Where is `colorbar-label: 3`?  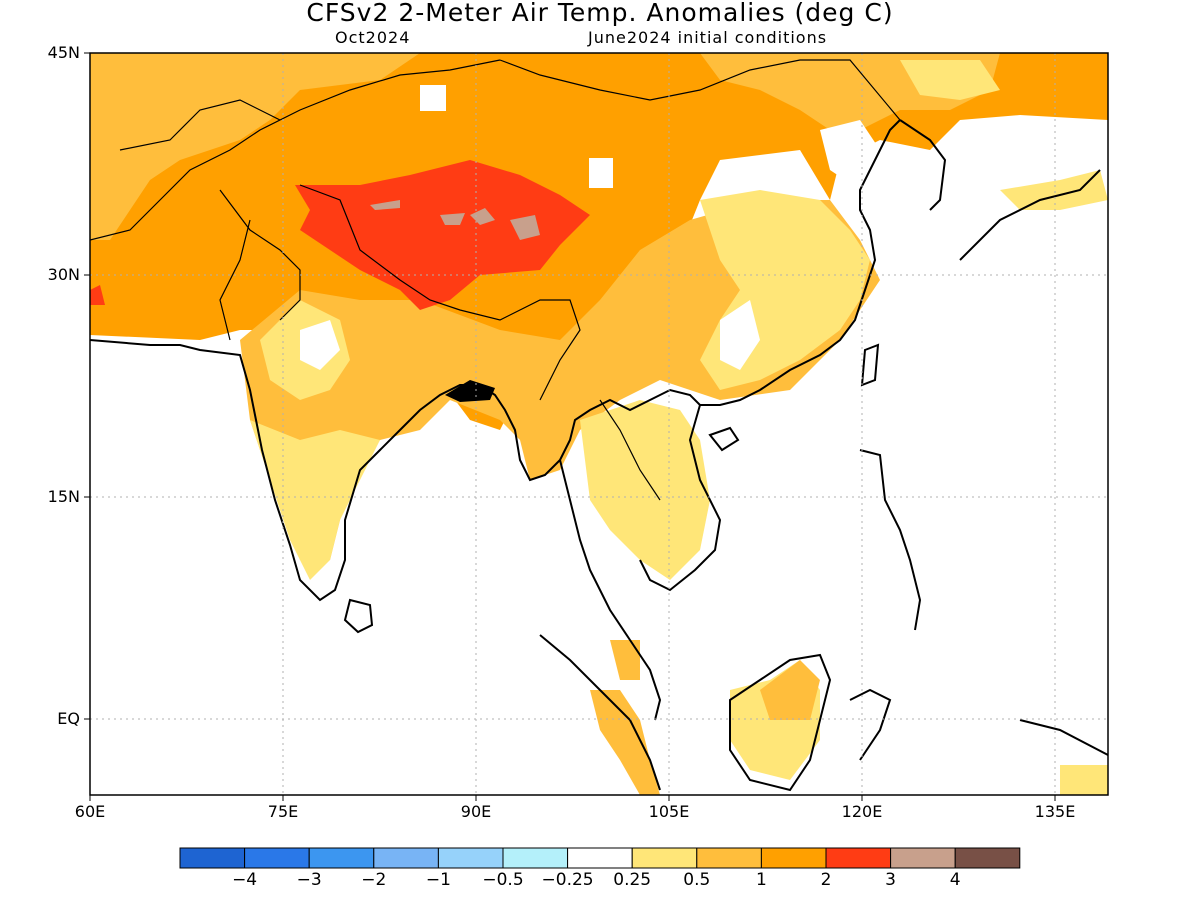 colorbar-label: 3 is located at coordinates (890, 880).